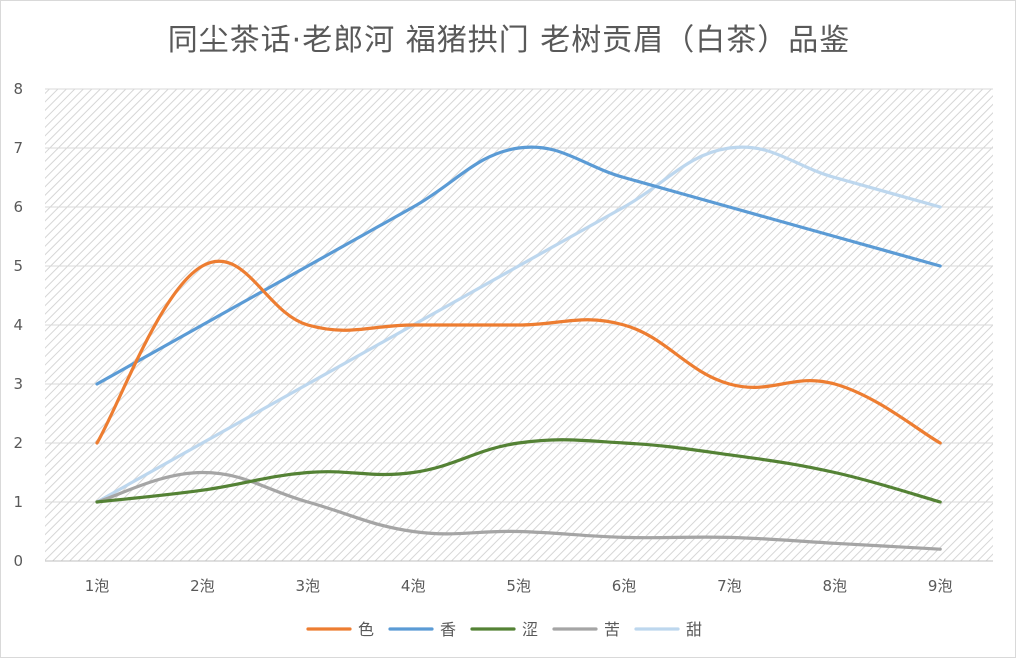 This screenshot has height=659, width=1016. I want to click on legend-item: 苦, so click(586, 629).